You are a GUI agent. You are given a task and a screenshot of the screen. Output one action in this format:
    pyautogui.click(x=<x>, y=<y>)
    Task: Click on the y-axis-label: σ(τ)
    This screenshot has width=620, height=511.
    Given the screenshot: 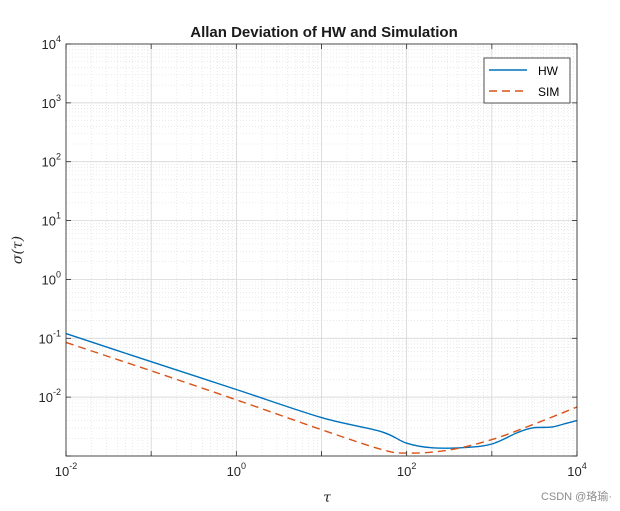 What is the action you would take?
    pyautogui.click(x=18, y=250)
    